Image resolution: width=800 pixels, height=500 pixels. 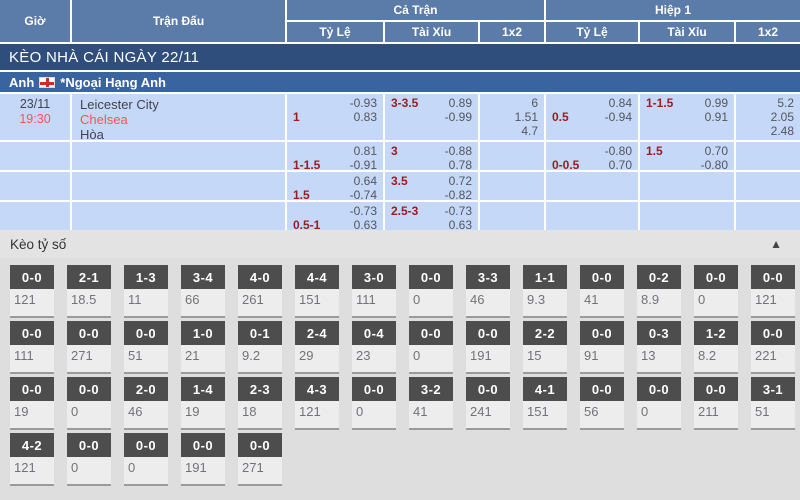 I want to click on league-country: Anh, so click(x=22, y=82).